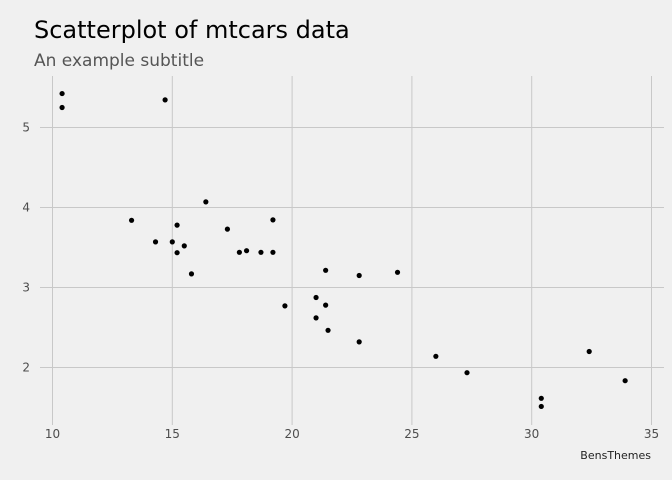  Describe the element at coordinates (52, 434) in the screenshot. I see `x-tick-label-0: 10` at that location.